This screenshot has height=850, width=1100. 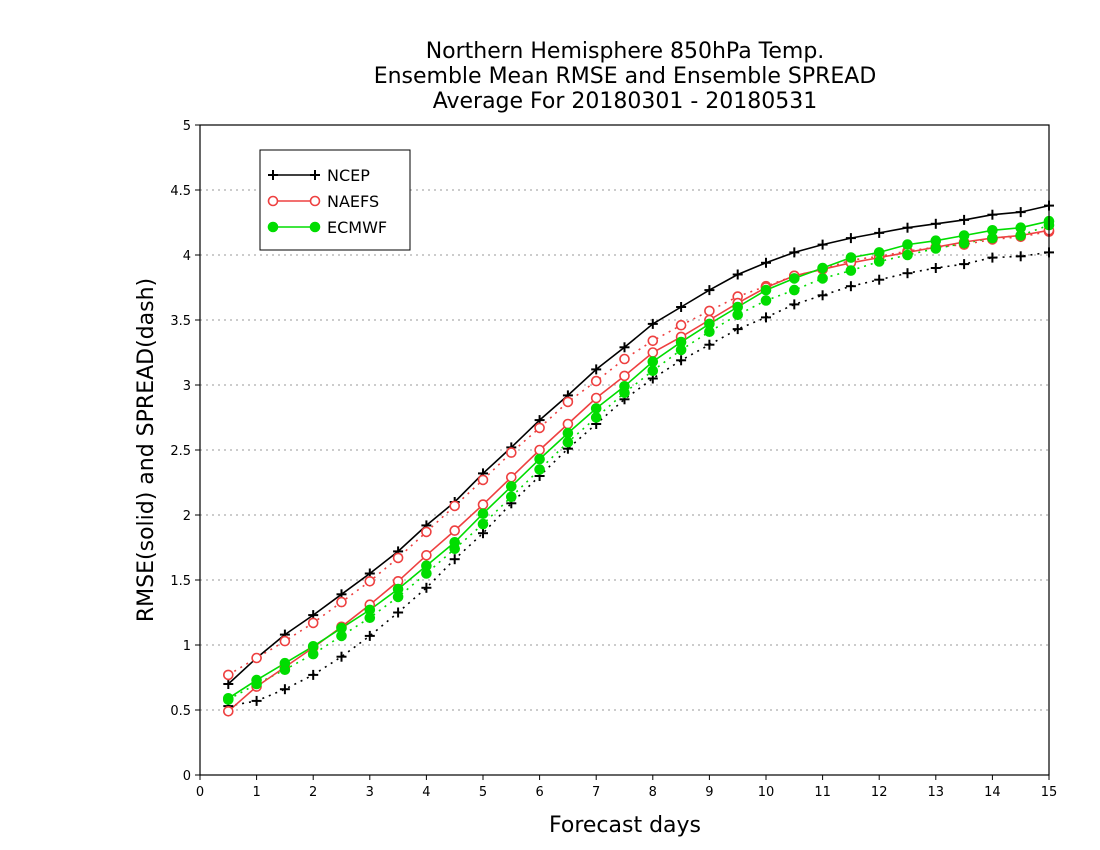 What do you see at coordinates (625, 101) in the screenshot?
I see `title-line-3: Average For 20180301 - 20180531` at bounding box center [625, 101].